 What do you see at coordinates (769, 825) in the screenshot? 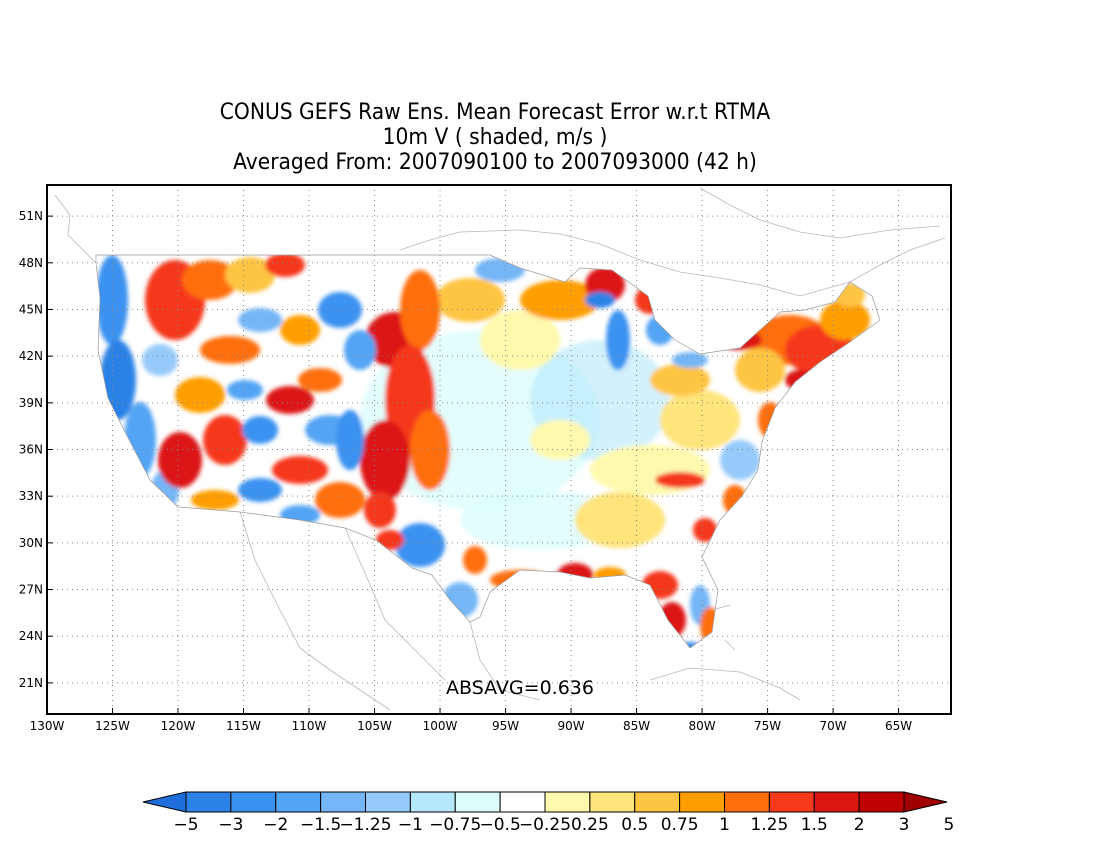
I see `colorbar-level-label: 1.25` at bounding box center [769, 825].